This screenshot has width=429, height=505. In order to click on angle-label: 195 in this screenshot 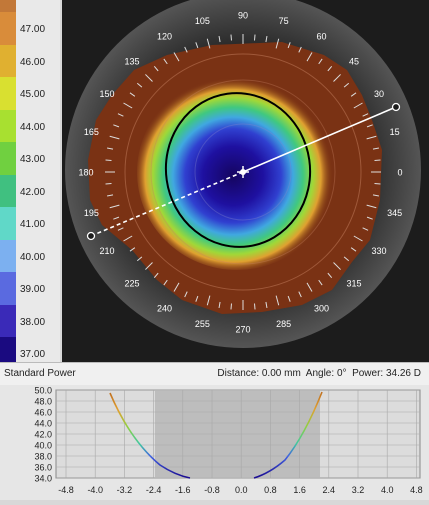, I will do `click(91, 213)`.